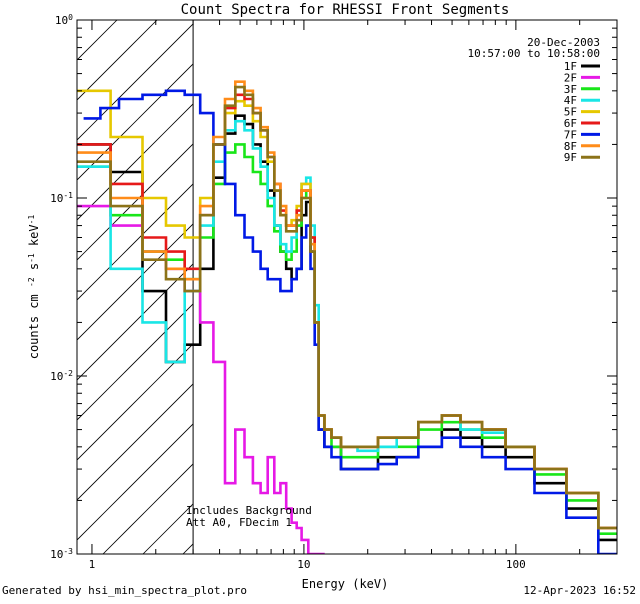  I want to click on legend-label-2F: 2F, so click(570, 77).